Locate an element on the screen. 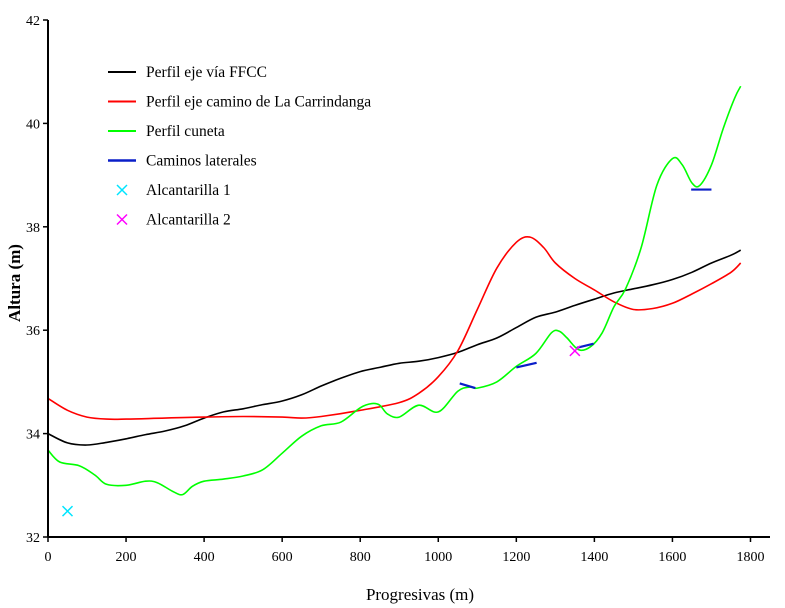 The width and height of the screenshot is (785, 608). legend-label-caminos-laterales: Caminos laterales is located at coordinates (201, 161).